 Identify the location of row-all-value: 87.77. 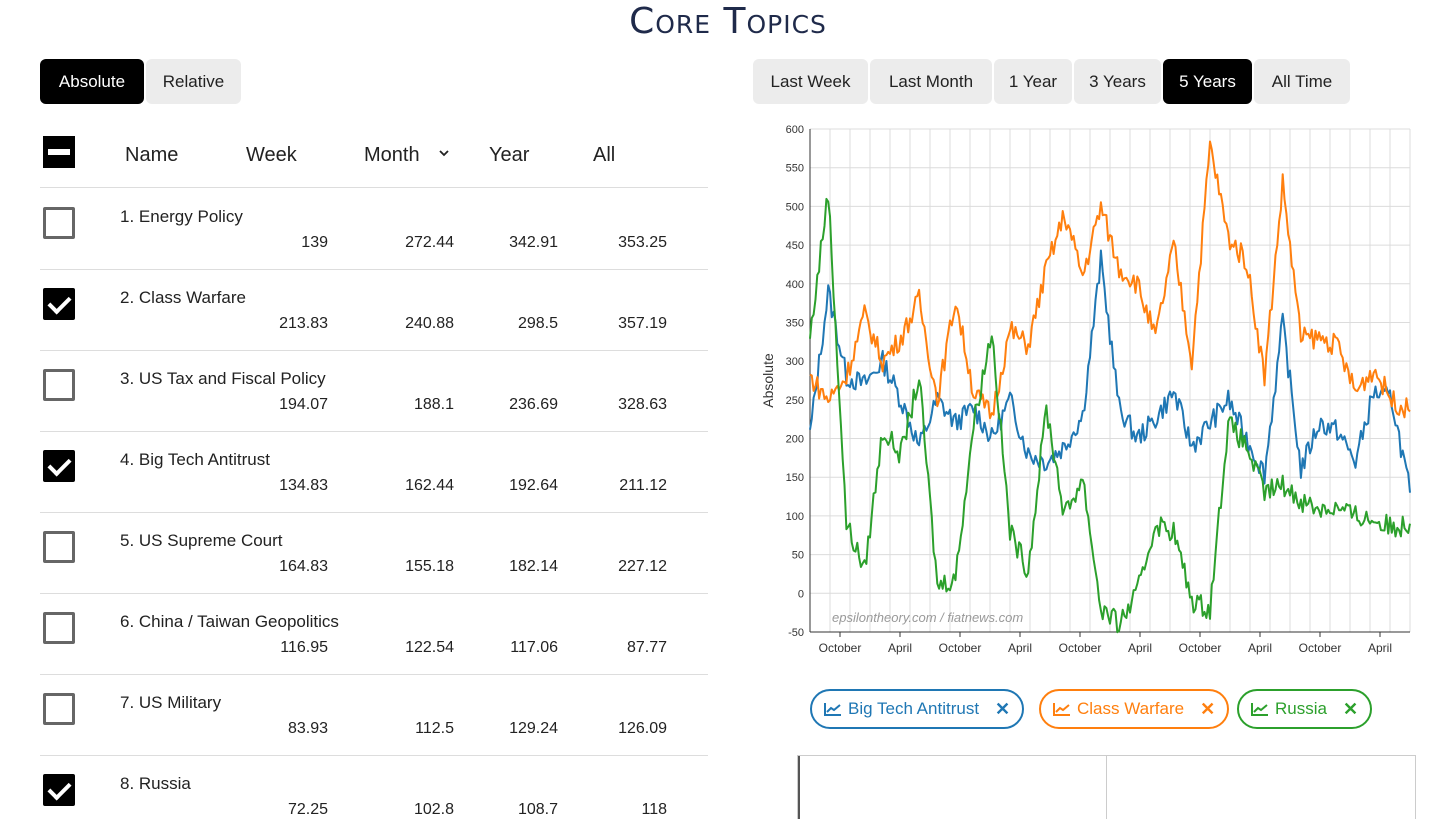
(646, 647).